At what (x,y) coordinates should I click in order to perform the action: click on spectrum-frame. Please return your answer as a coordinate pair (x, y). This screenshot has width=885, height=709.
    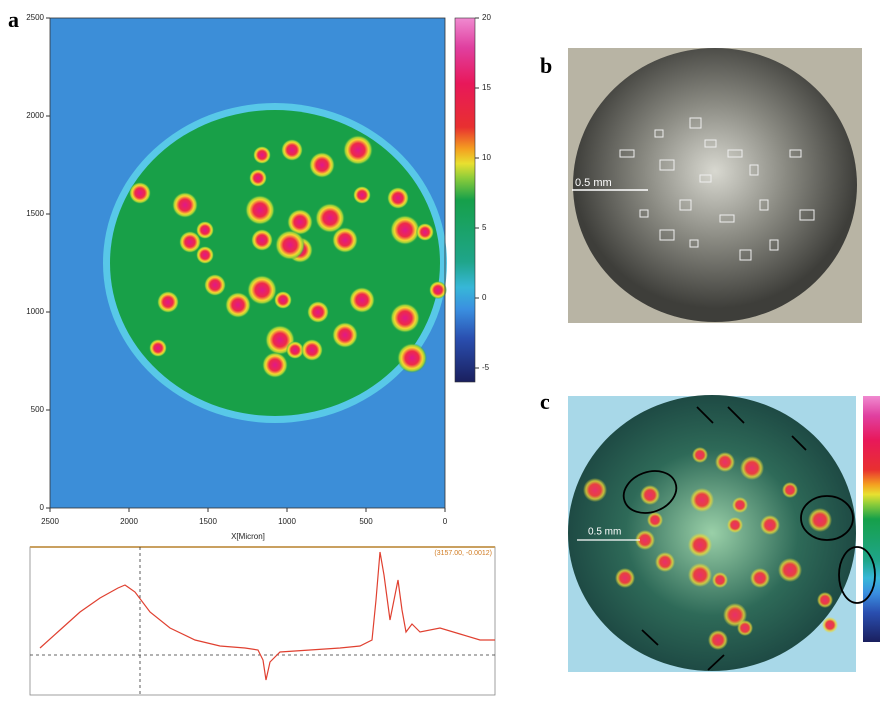
    Looking at the image, I should click on (262, 621).